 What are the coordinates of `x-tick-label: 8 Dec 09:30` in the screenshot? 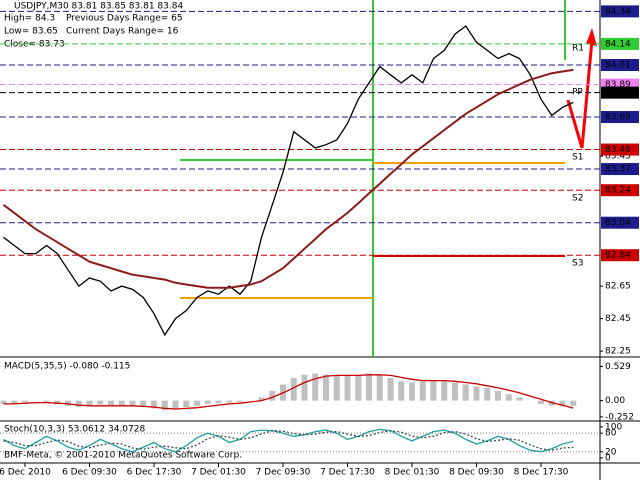 It's located at (476, 473).